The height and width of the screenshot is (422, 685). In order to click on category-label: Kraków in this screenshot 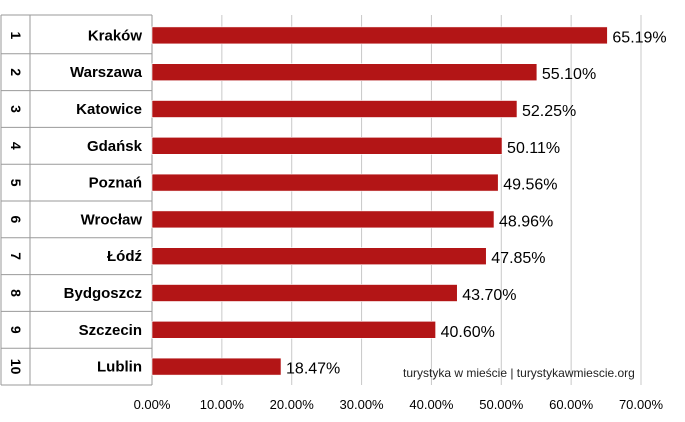, I will do `click(115, 35)`.